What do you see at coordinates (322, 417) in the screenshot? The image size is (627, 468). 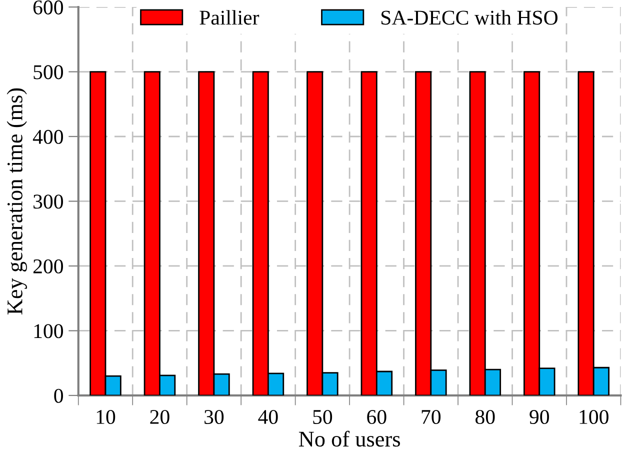 I see `x-tick-label: 50` at bounding box center [322, 417].